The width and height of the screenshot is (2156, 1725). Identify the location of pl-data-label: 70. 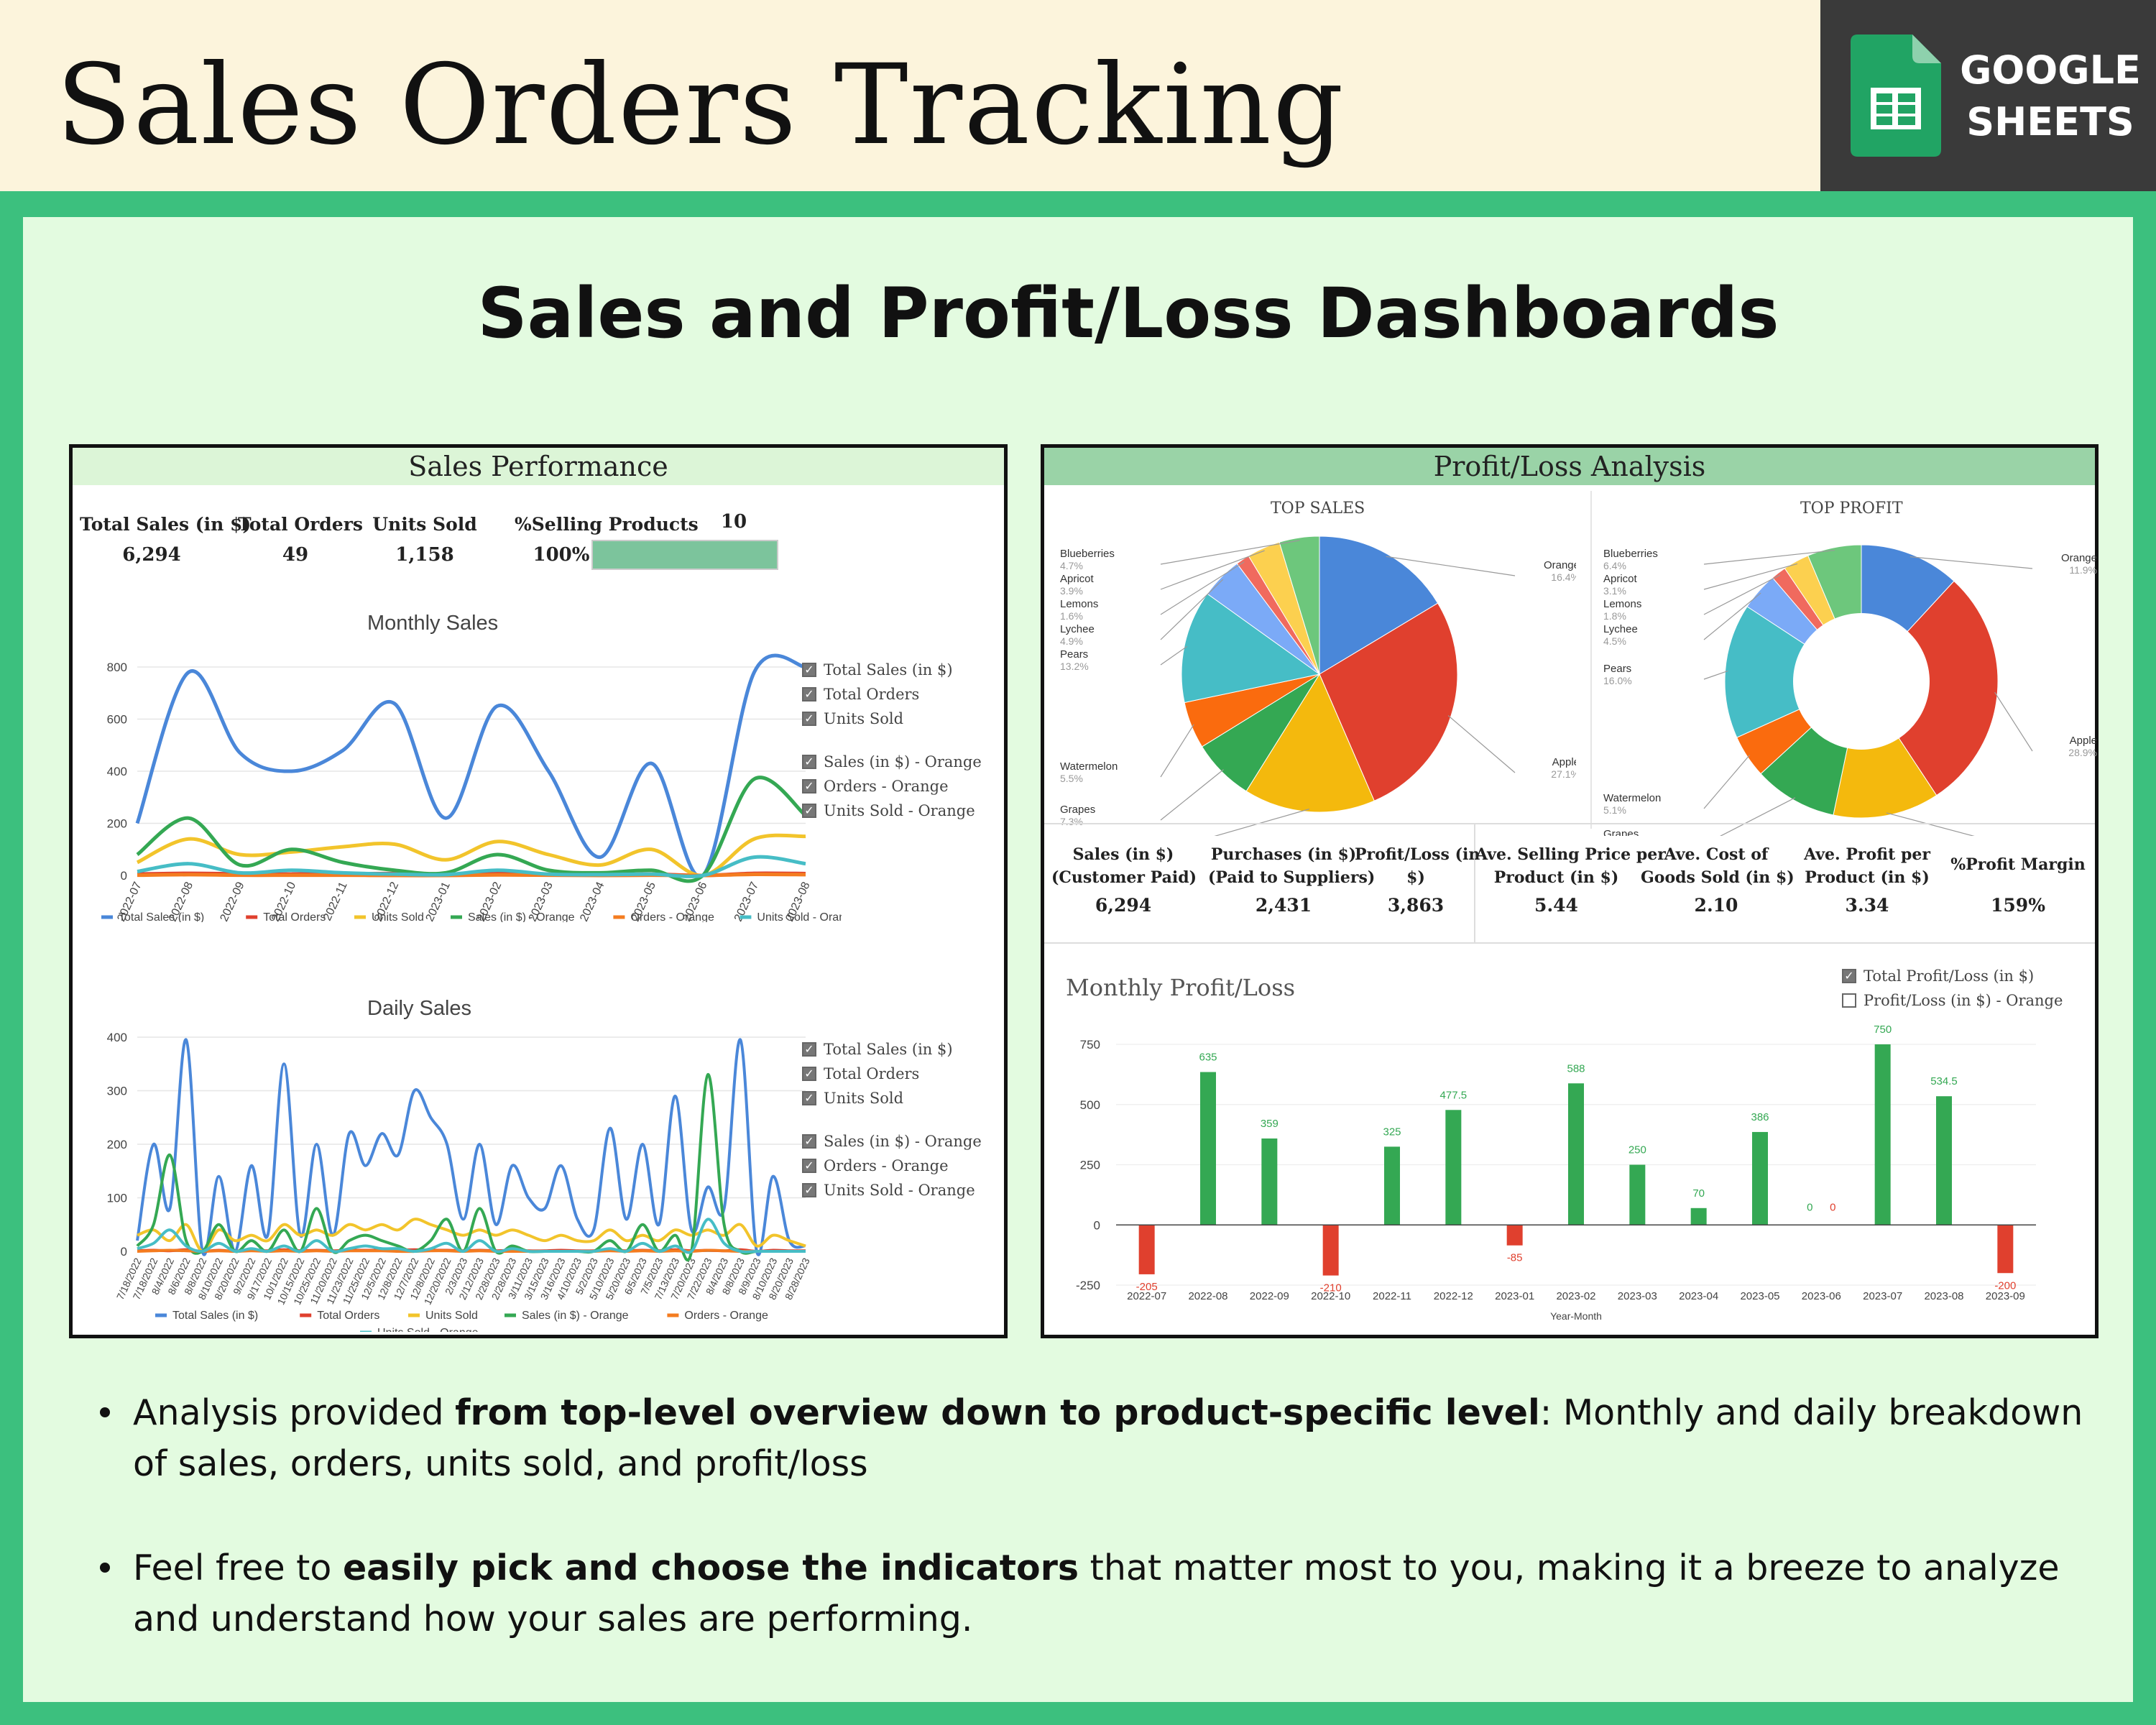
(1698, 1193).